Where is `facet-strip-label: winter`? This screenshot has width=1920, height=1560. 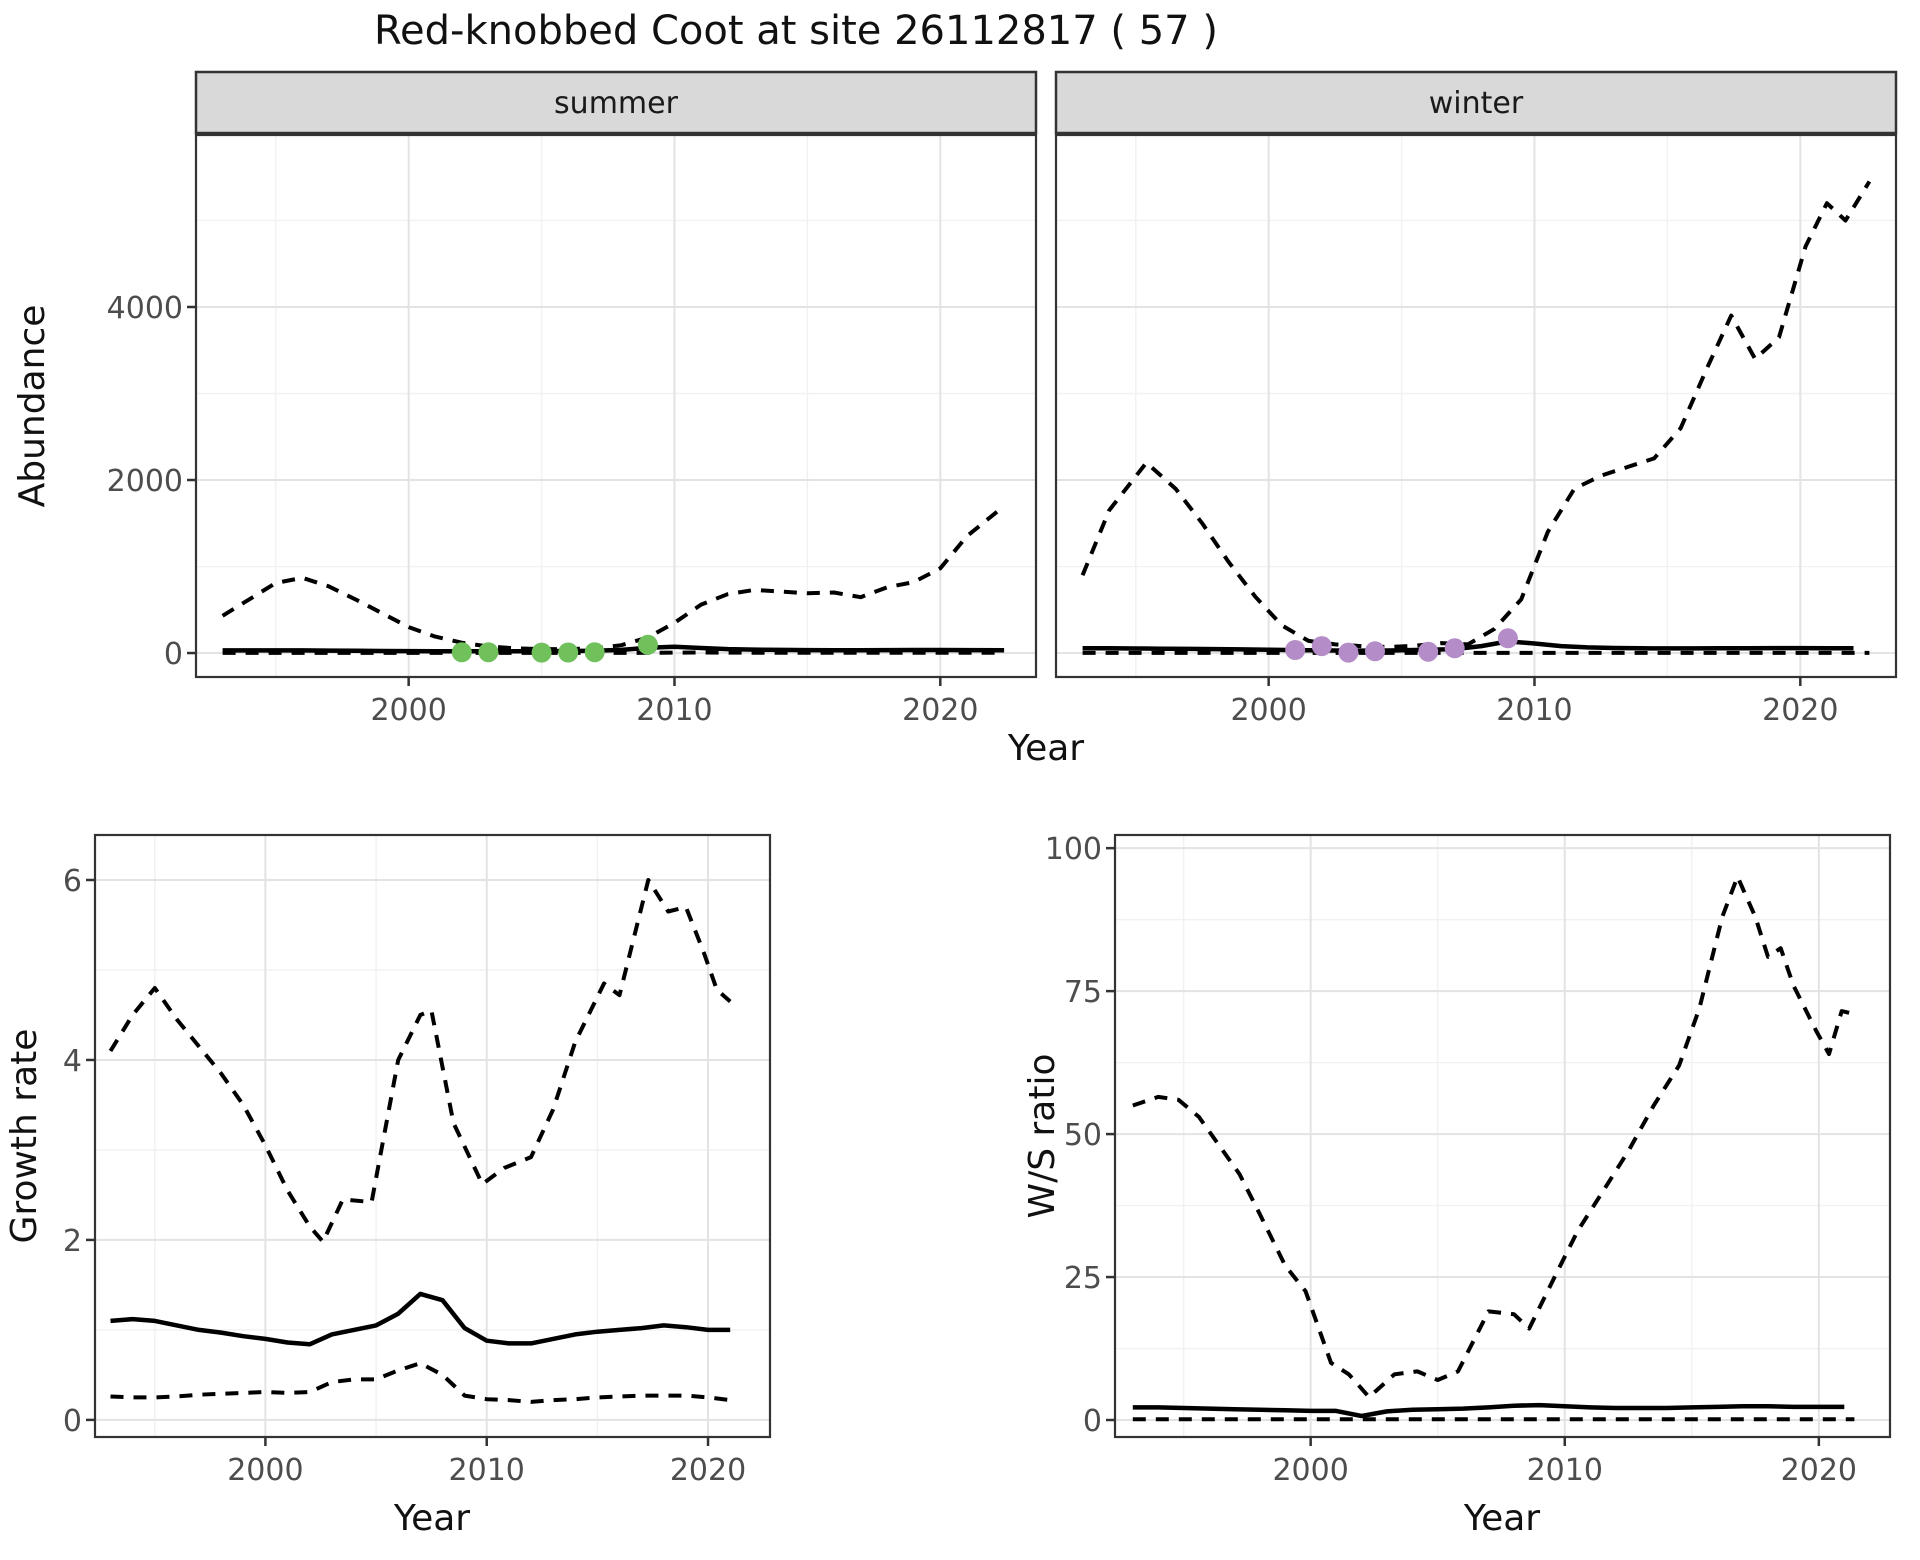
facet-strip-label: winter is located at coordinates (1476, 103).